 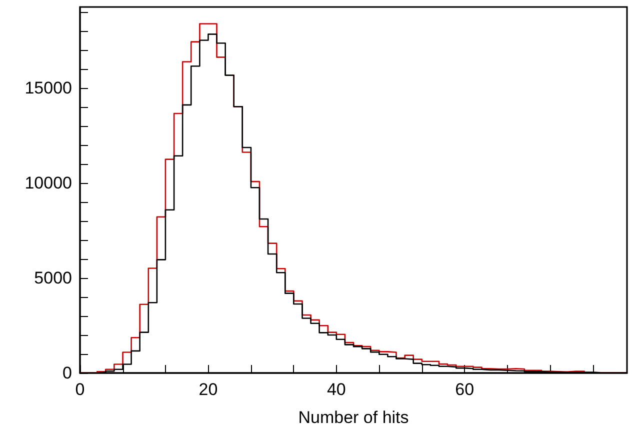 What do you see at coordinates (464, 389) in the screenshot?
I see `x-tick-label: 60` at bounding box center [464, 389].